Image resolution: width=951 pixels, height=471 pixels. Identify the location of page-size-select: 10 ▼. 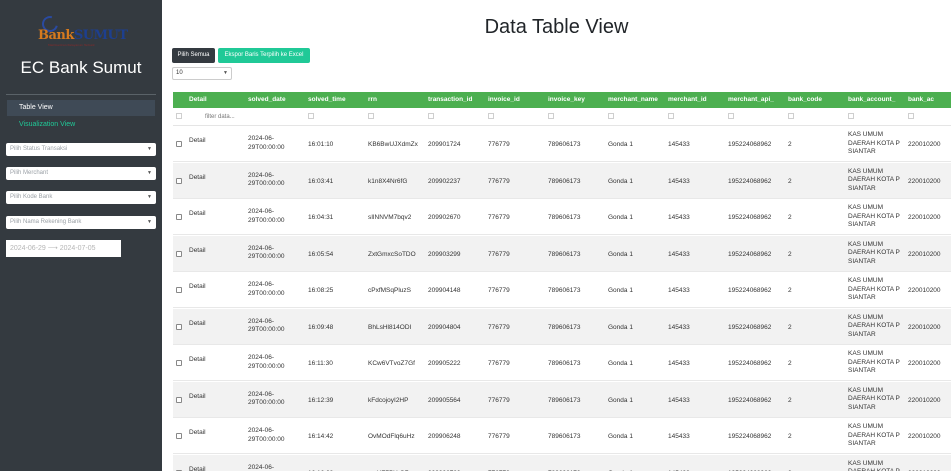
(202, 73).